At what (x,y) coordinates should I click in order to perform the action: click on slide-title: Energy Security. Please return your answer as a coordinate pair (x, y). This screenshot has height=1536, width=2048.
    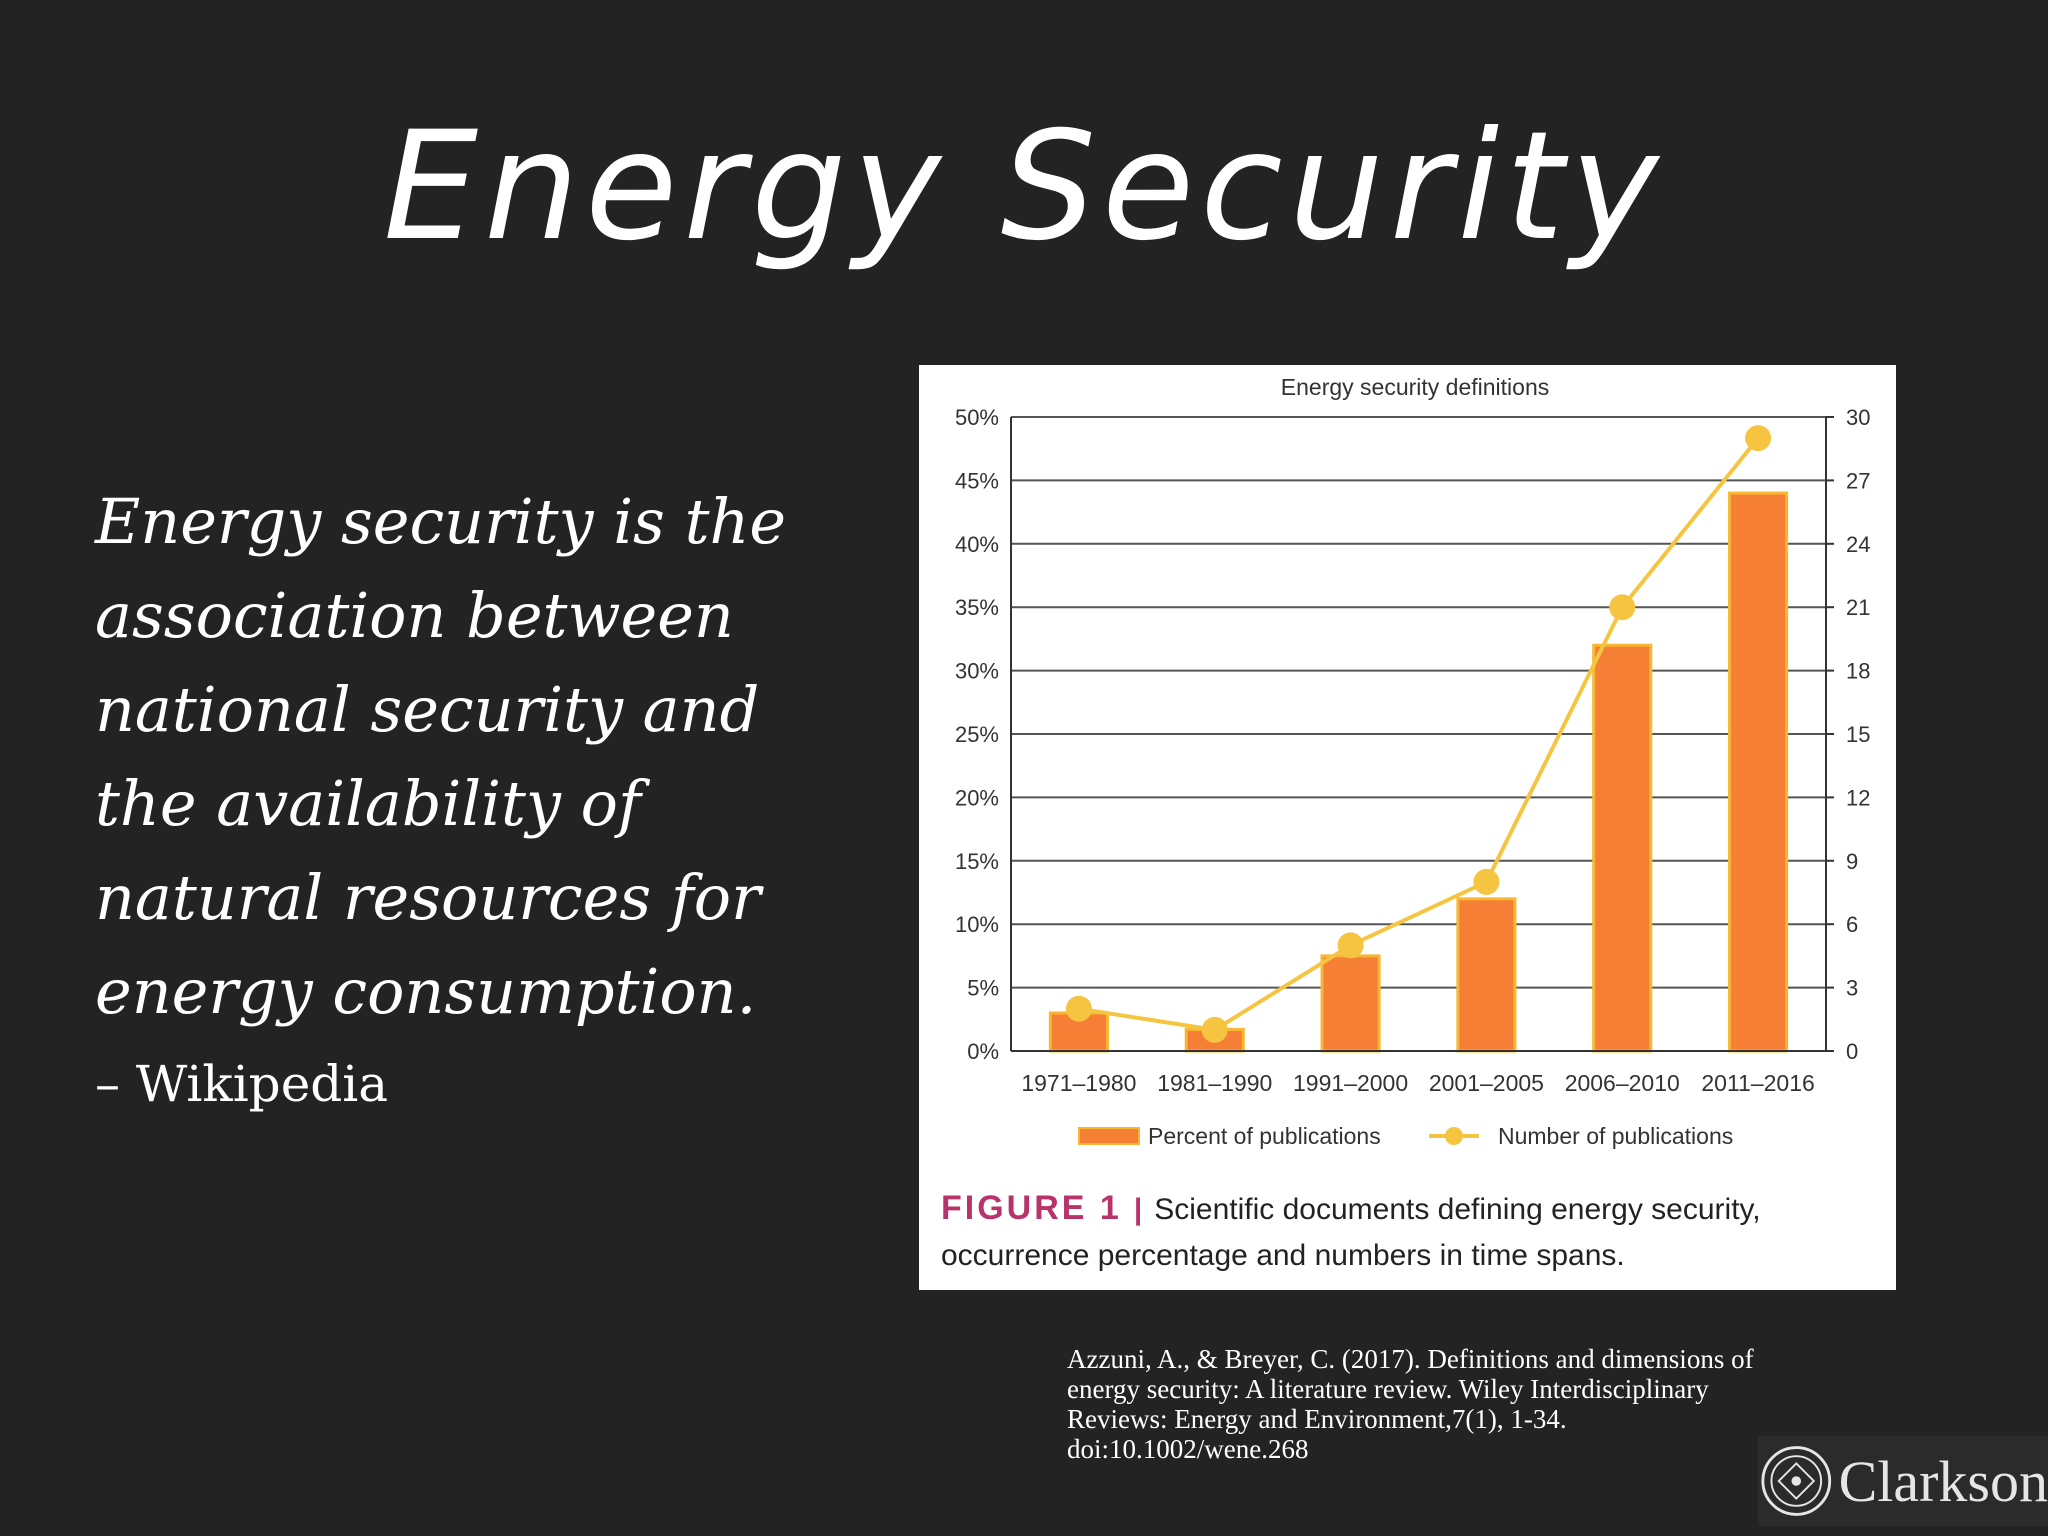
    Looking at the image, I should click on (1024, 187).